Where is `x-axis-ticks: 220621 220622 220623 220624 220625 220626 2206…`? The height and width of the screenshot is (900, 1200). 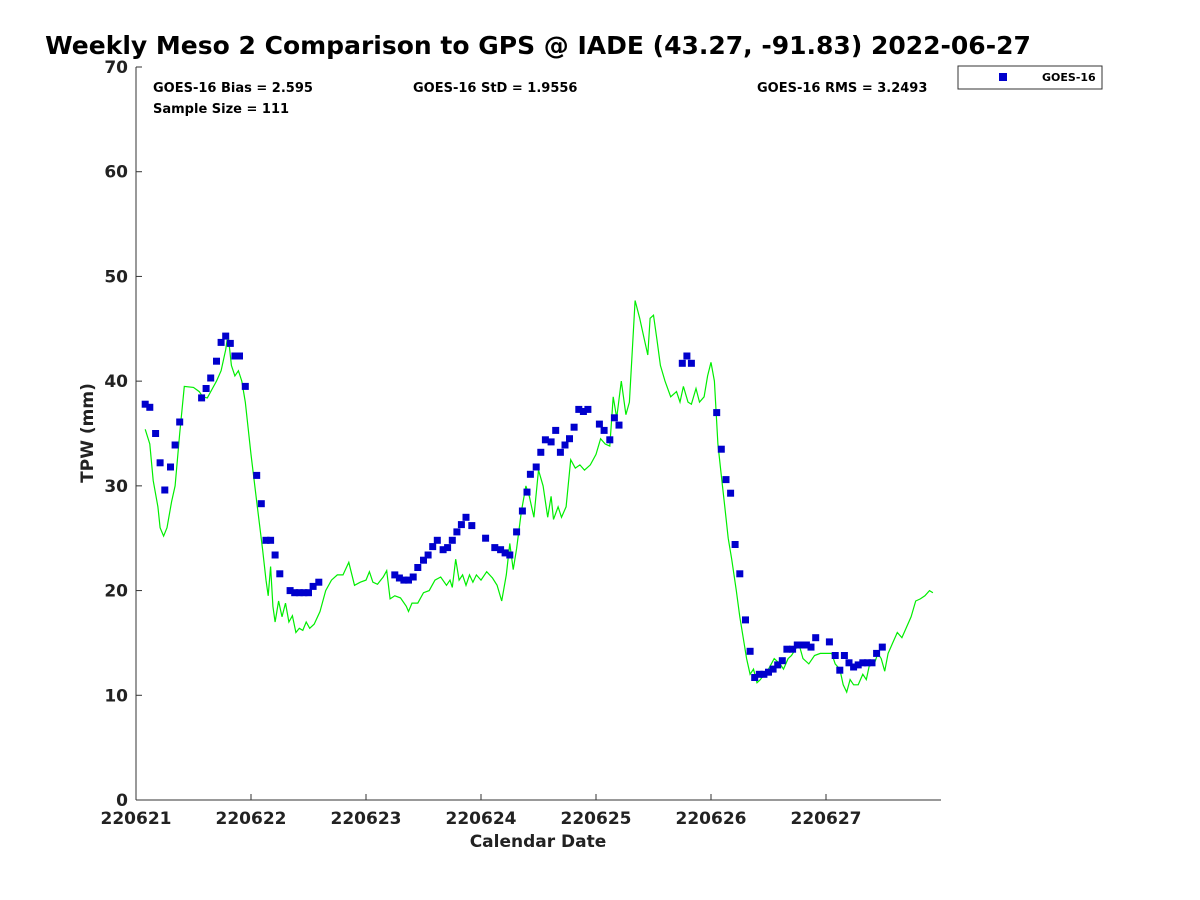 x-axis-ticks: 220621 220622 220623 220624 220625 220626 2206… is located at coordinates (481, 811).